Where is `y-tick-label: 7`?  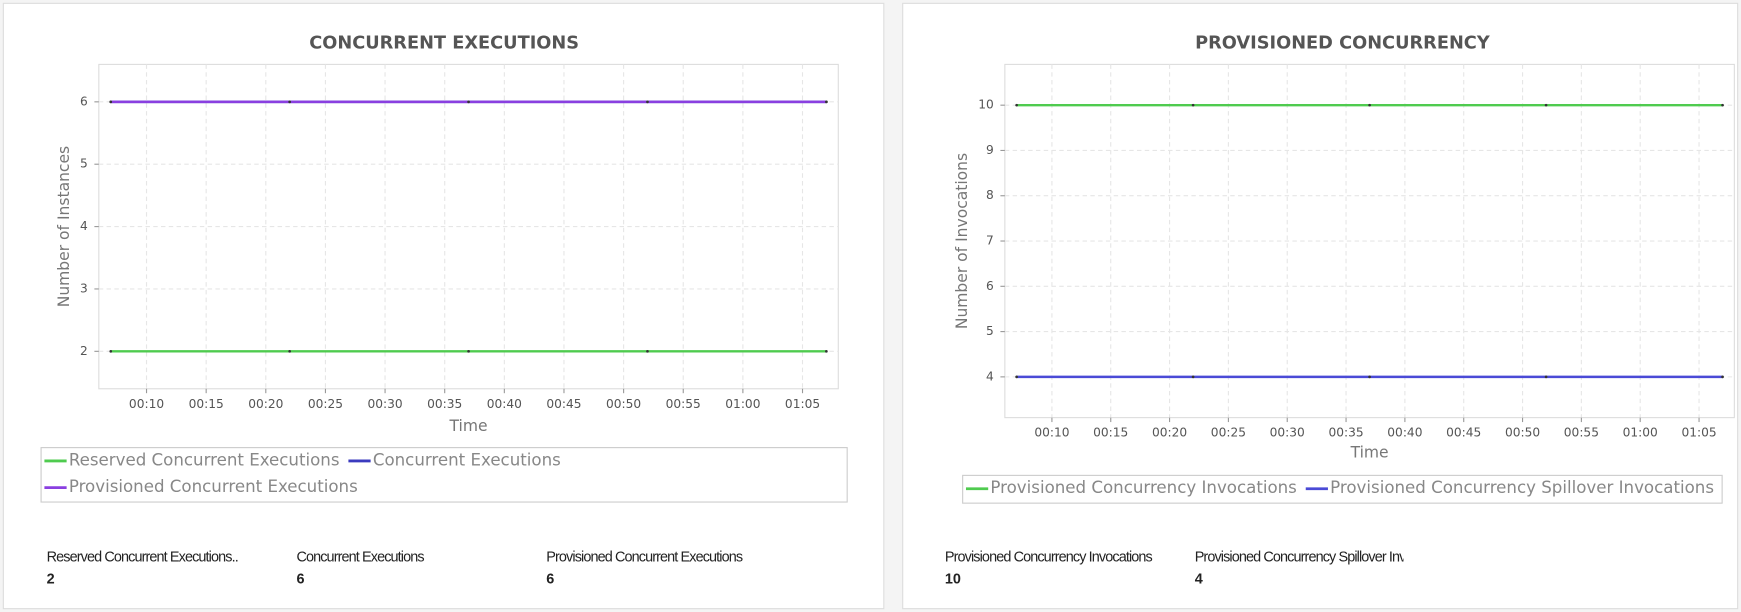
y-tick-label: 7 is located at coordinates (990, 241).